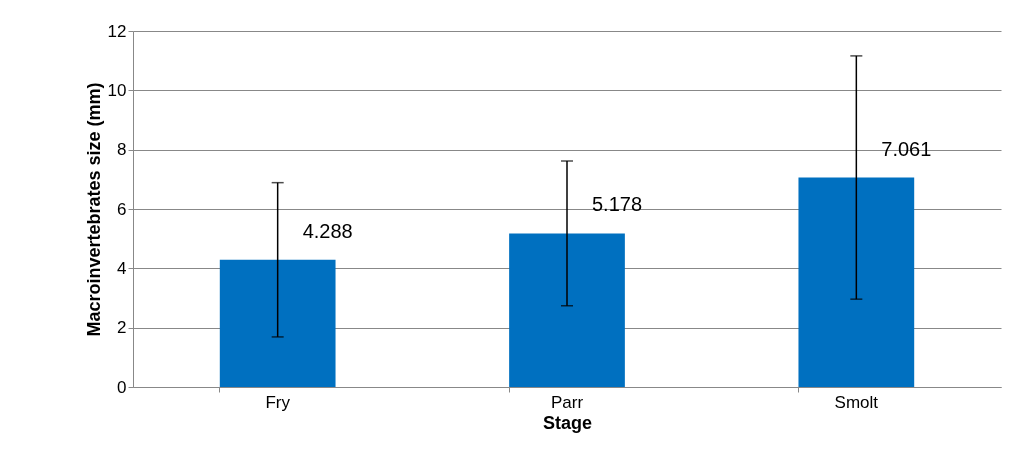 The image size is (1022, 459). I want to click on y-tick-label: 12, so click(117, 31).